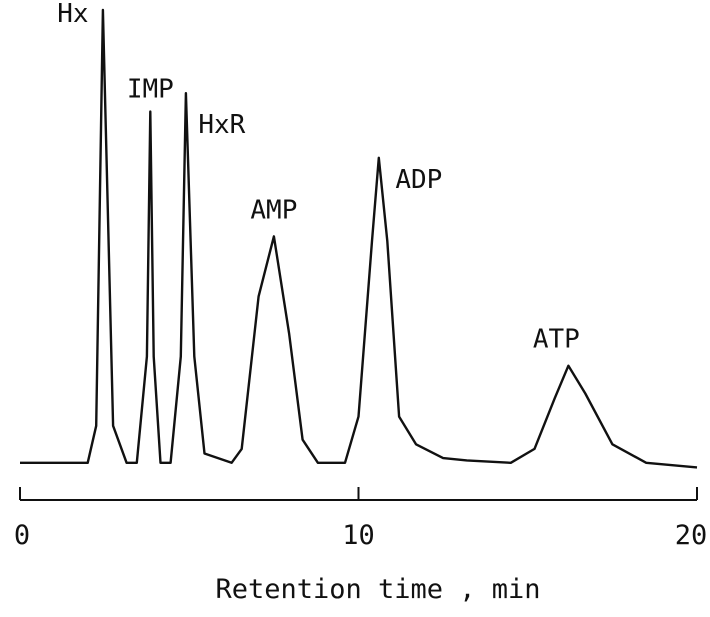 The width and height of the screenshot is (710, 617). Describe the element at coordinates (691, 535) in the screenshot. I see `x-tick-label: 20` at that location.